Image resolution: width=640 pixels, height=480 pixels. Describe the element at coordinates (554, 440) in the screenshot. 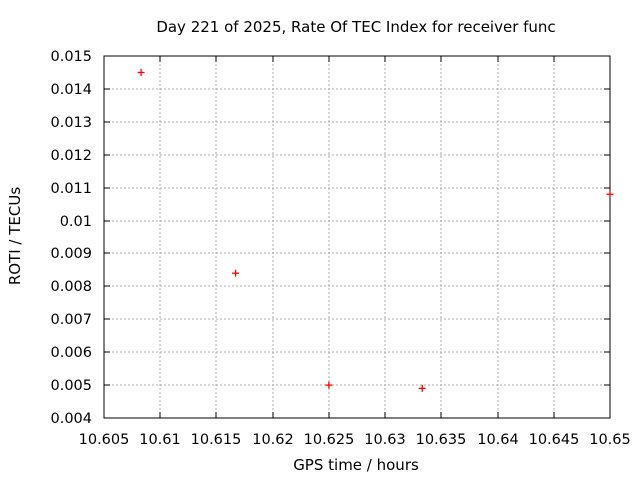

I see `x-tick-label: 10.645` at that location.